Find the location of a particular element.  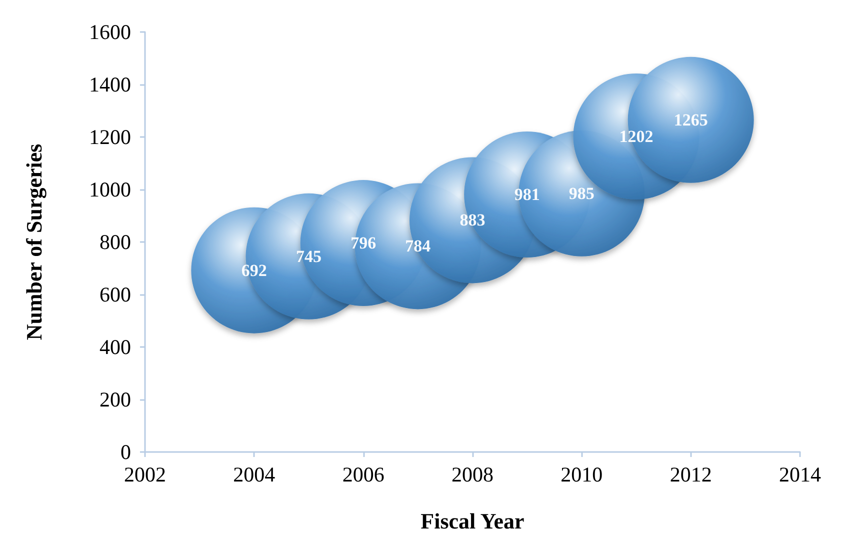

y-tick-label: 0 is located at coordinates (125, 452).